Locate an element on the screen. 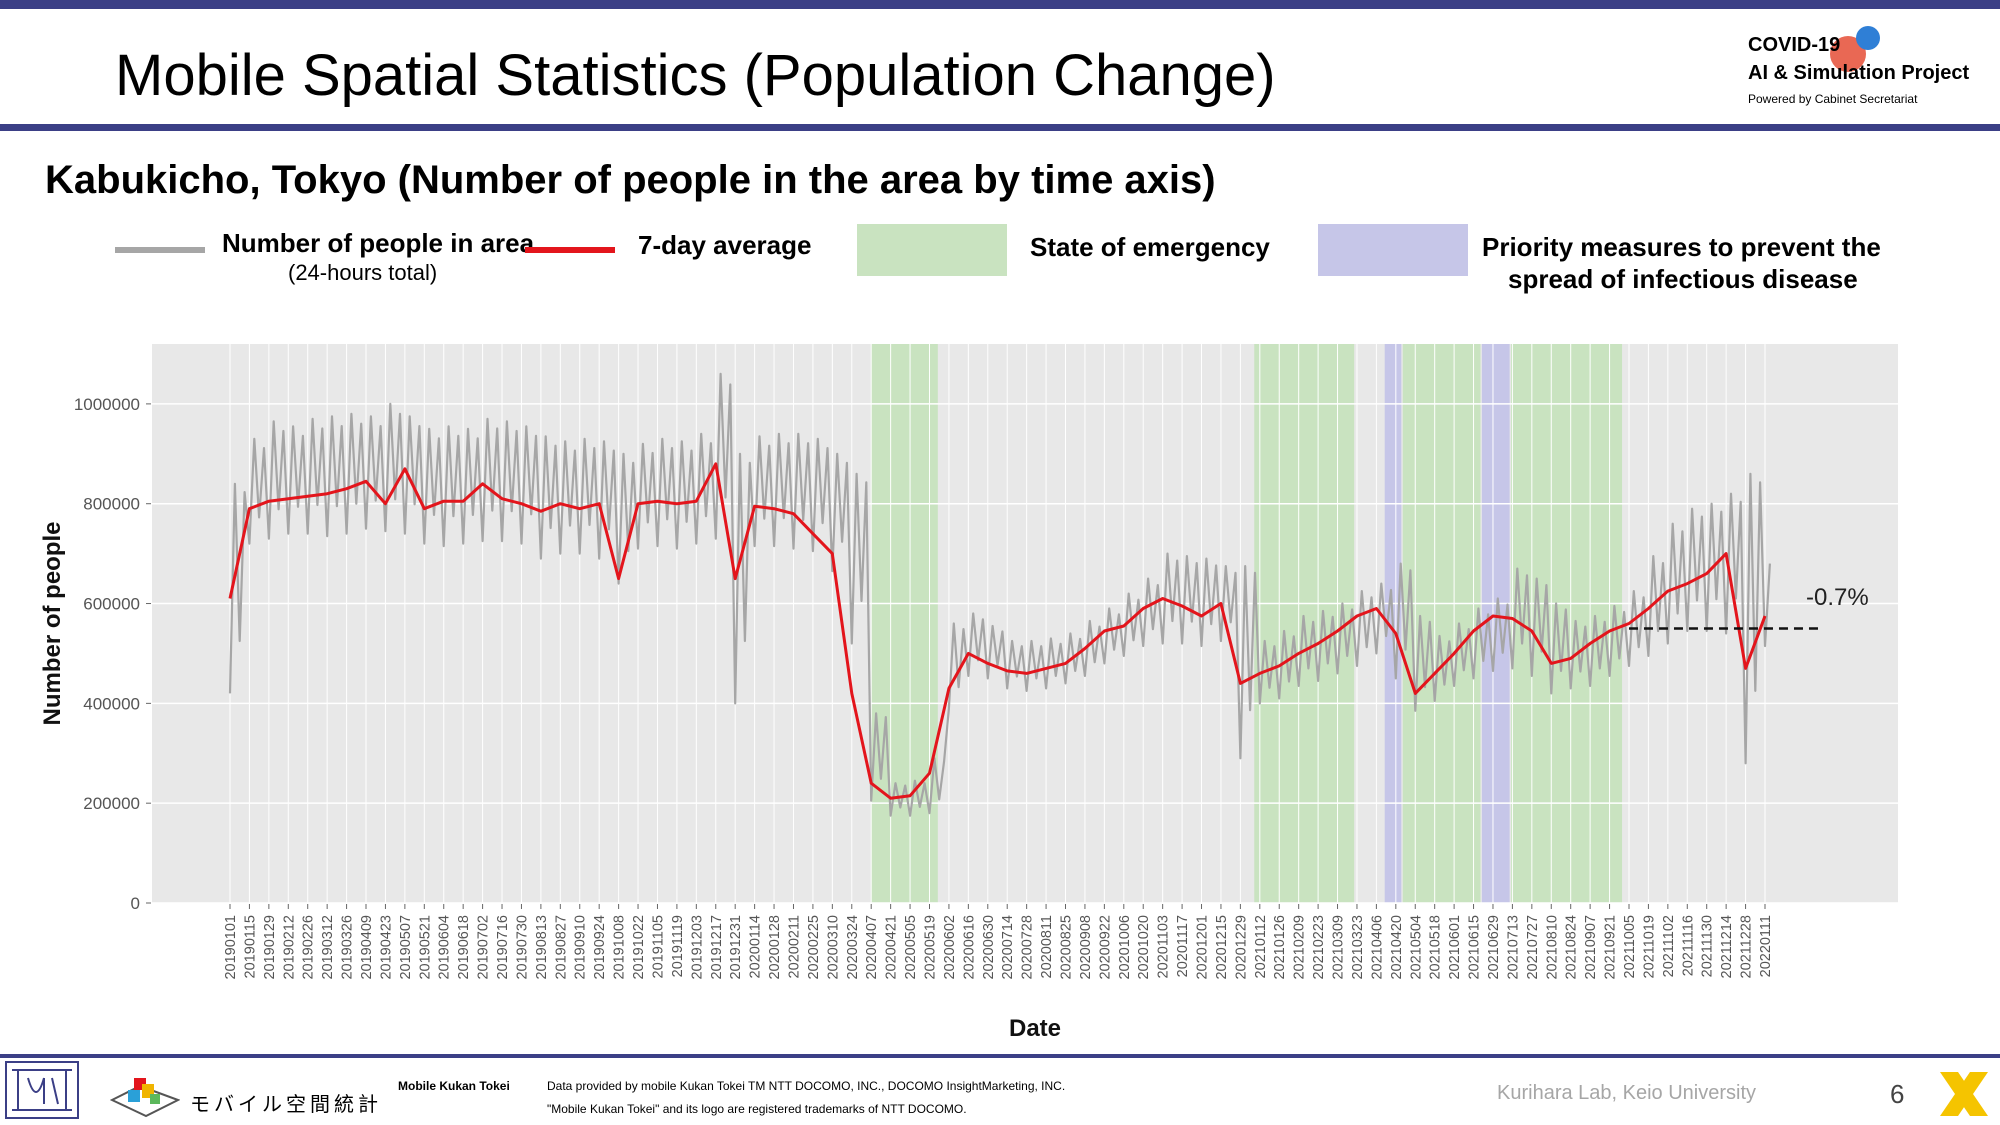  x-tick-label-9: 20190507 is located at coordinates (406, 947).